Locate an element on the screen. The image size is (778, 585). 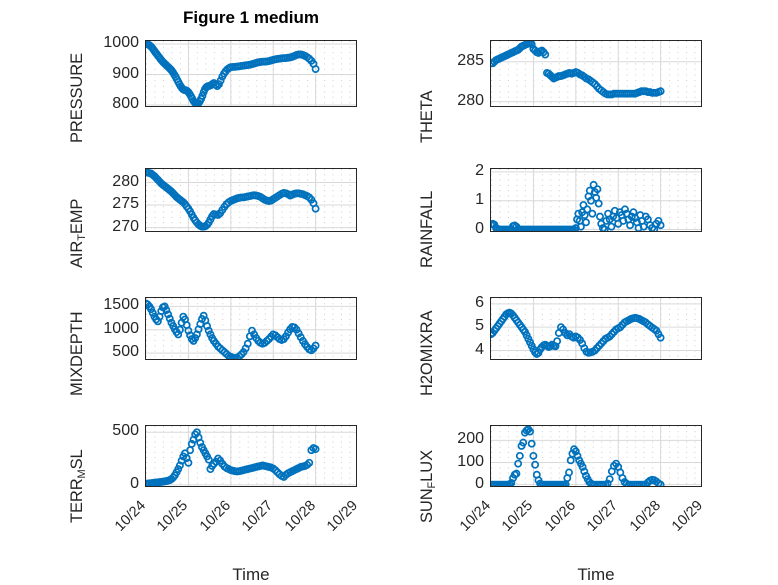
y-axis-label-top-right: THETA is located at coordinates (427, 116).